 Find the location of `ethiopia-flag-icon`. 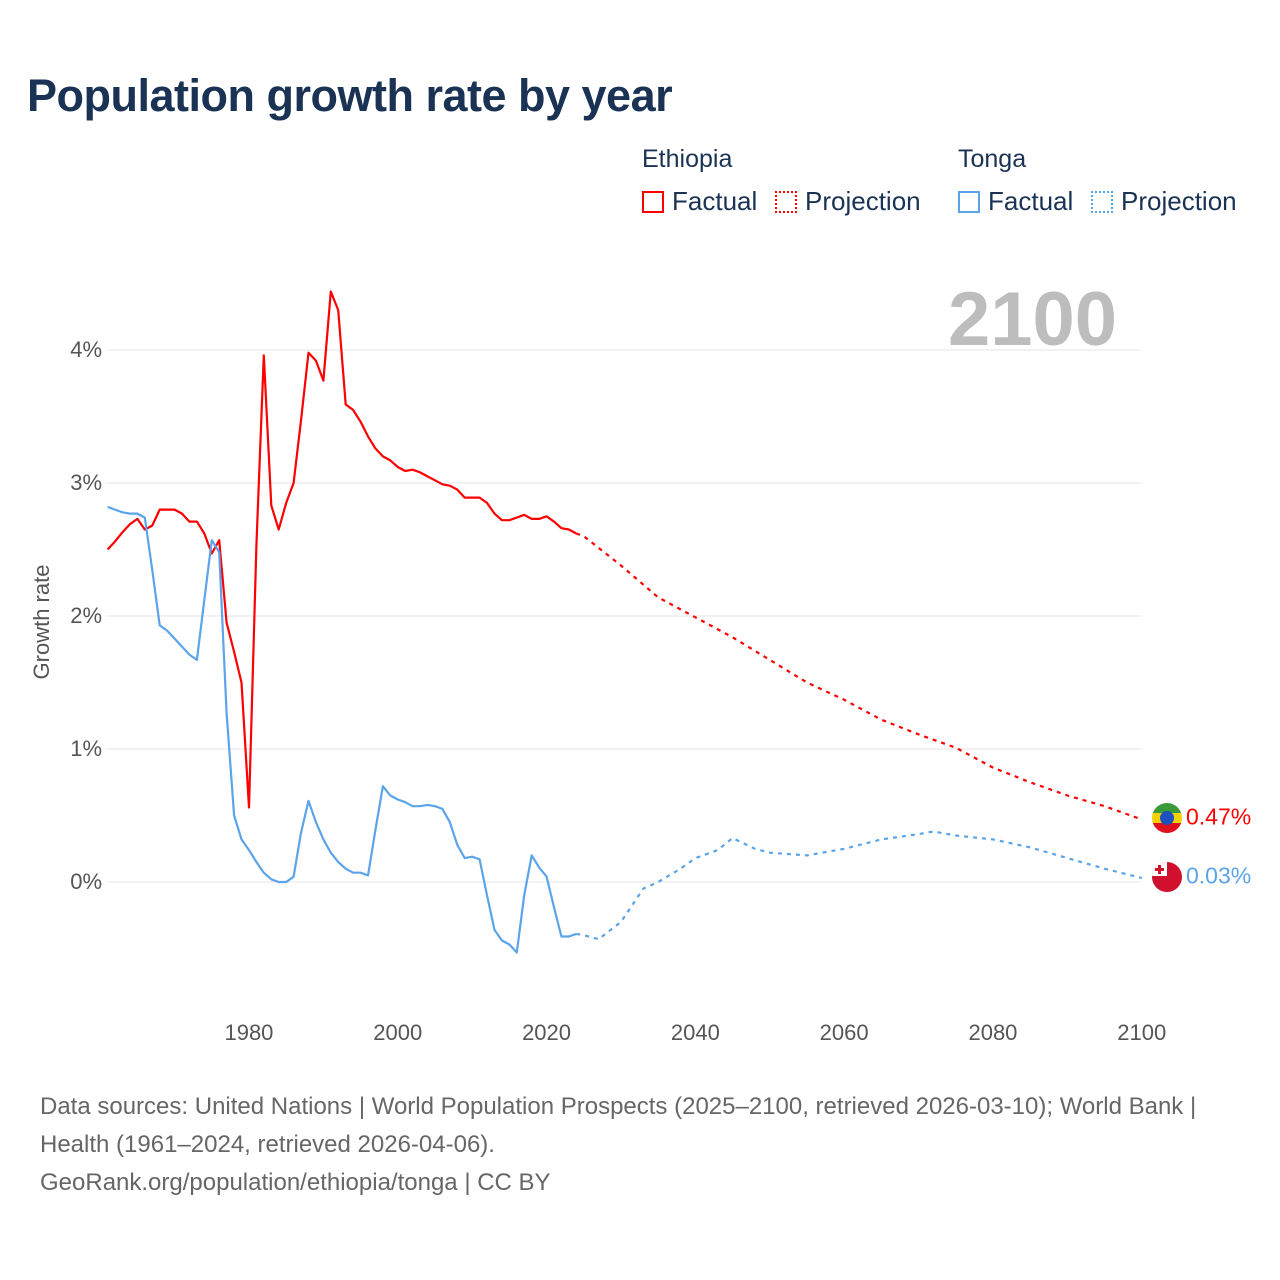

ethiopia-flag-icon is located at coordinates (1167, 818).